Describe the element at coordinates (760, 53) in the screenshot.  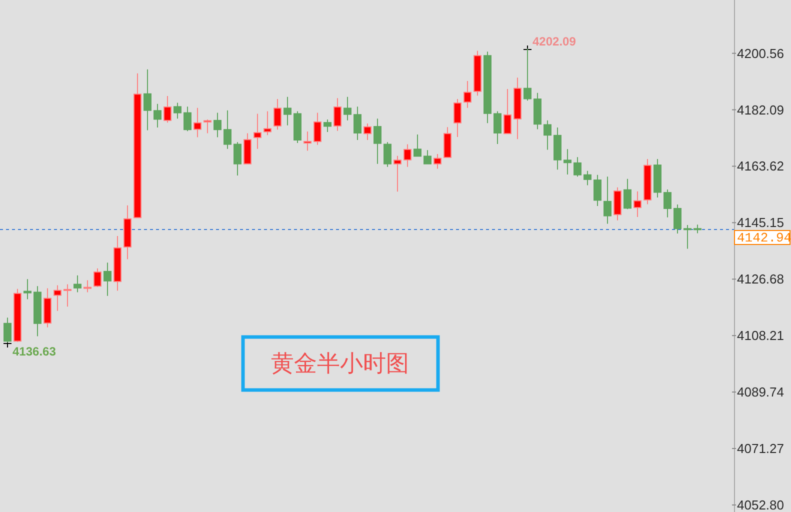
I see `y-tick-label: 4200.56` at that location.